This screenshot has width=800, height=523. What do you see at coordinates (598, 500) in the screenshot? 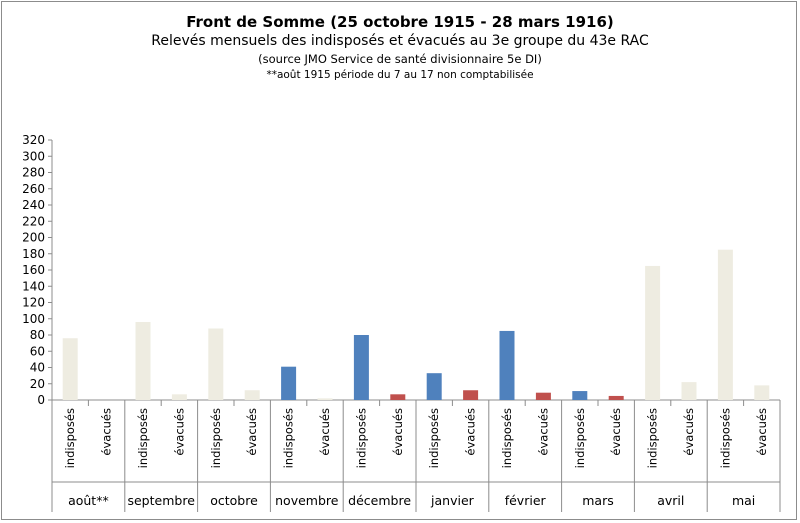
I see `month-label: mars` at bounding box center [598, 500].